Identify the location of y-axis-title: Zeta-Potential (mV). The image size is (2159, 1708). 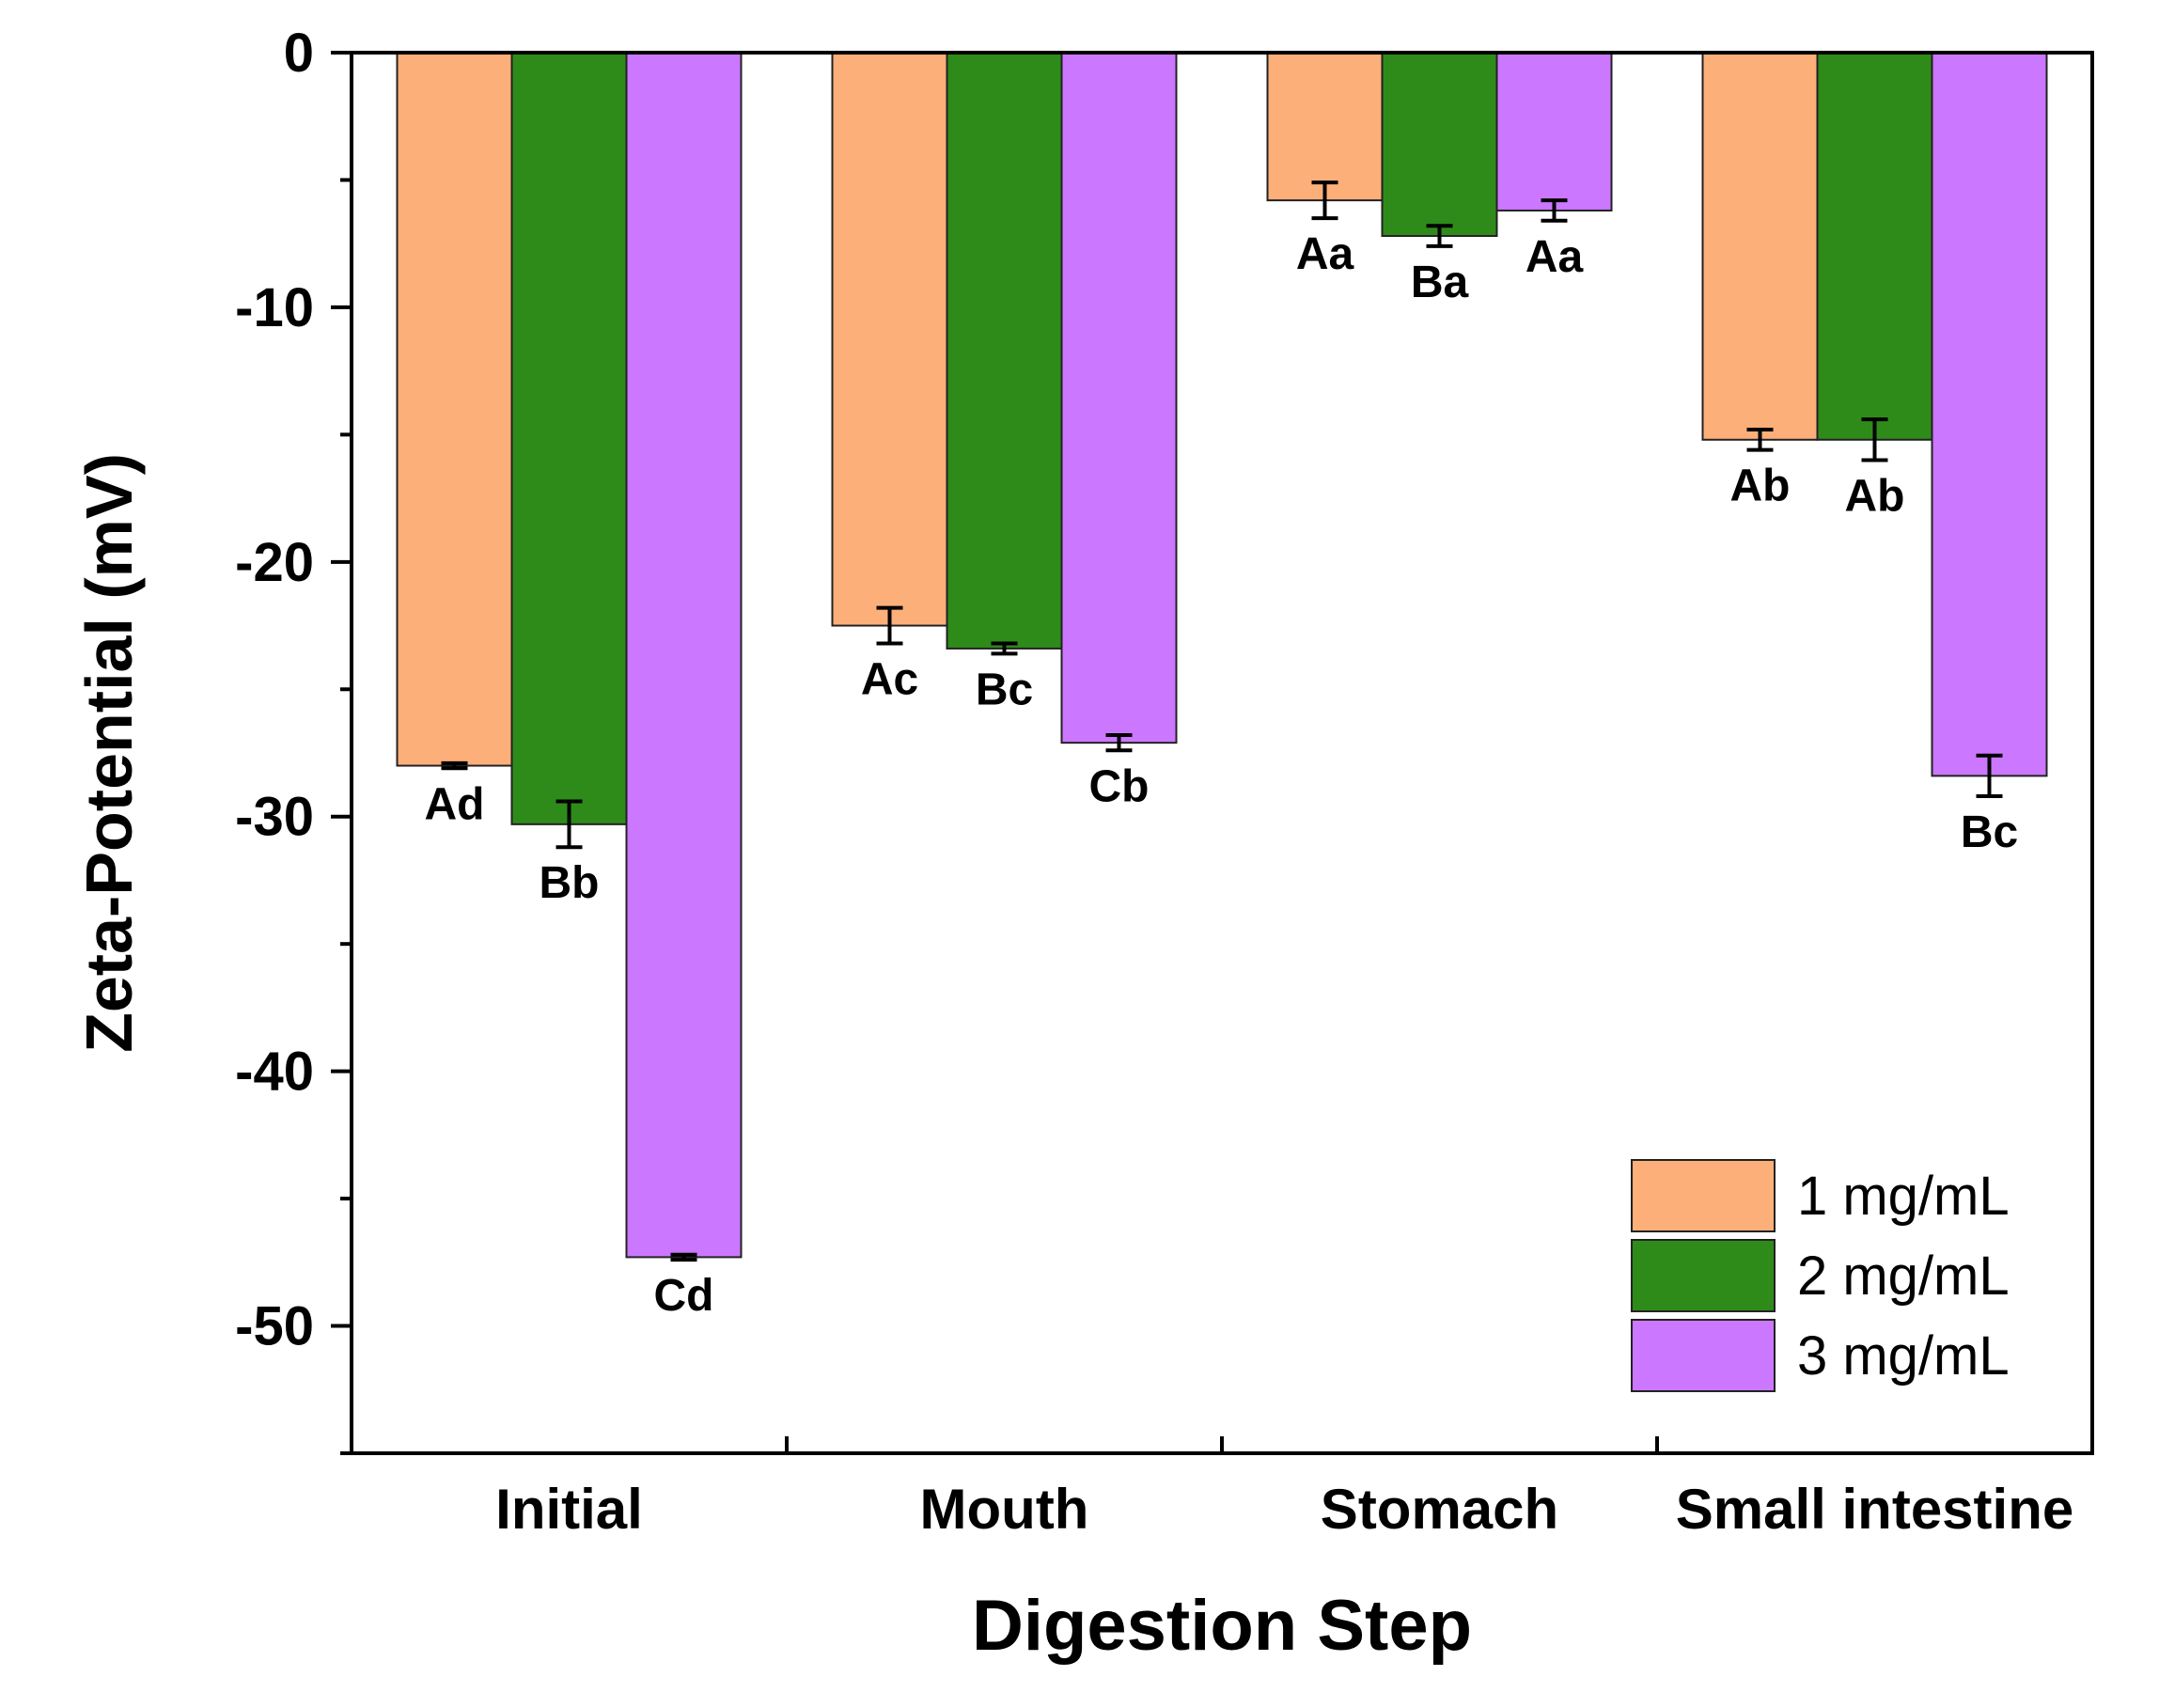
(109, 753).